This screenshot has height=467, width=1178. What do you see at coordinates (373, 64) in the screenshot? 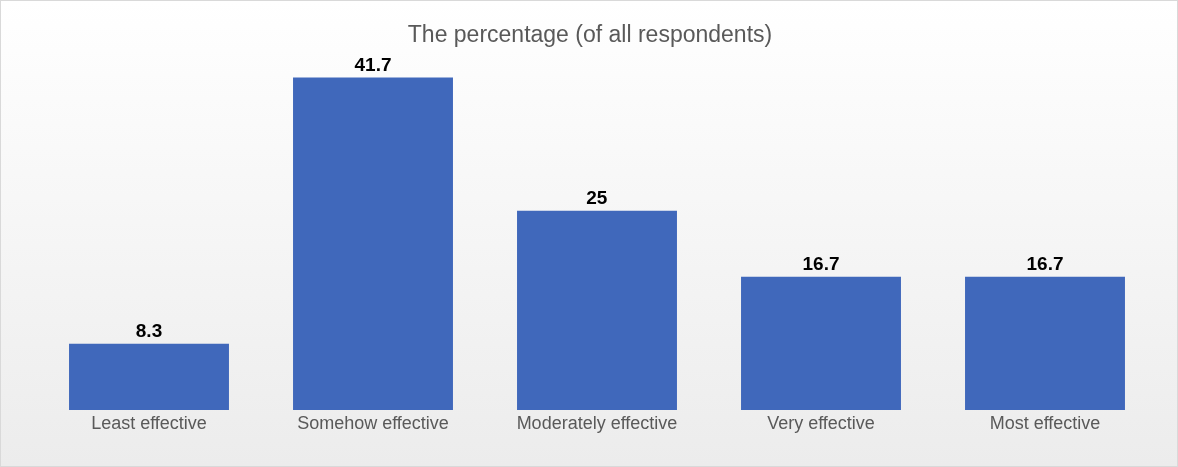
I see `data-label: 41.7` at bounding box center [373, 64].